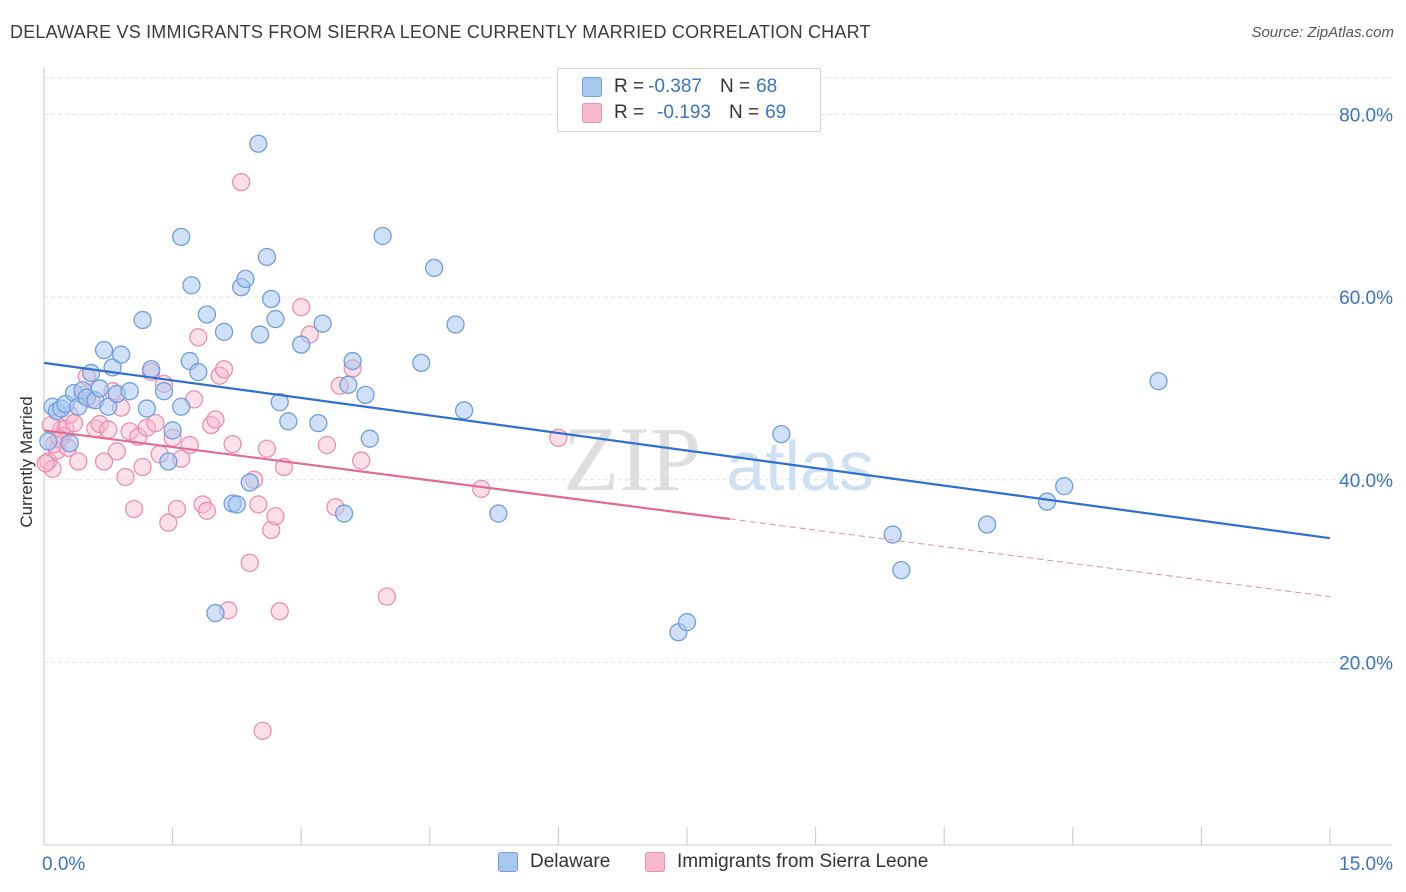  What do you see at coordinates (767, 86) in the screenshot?
I see `n-value: 68` at bounding box center [767, 86].